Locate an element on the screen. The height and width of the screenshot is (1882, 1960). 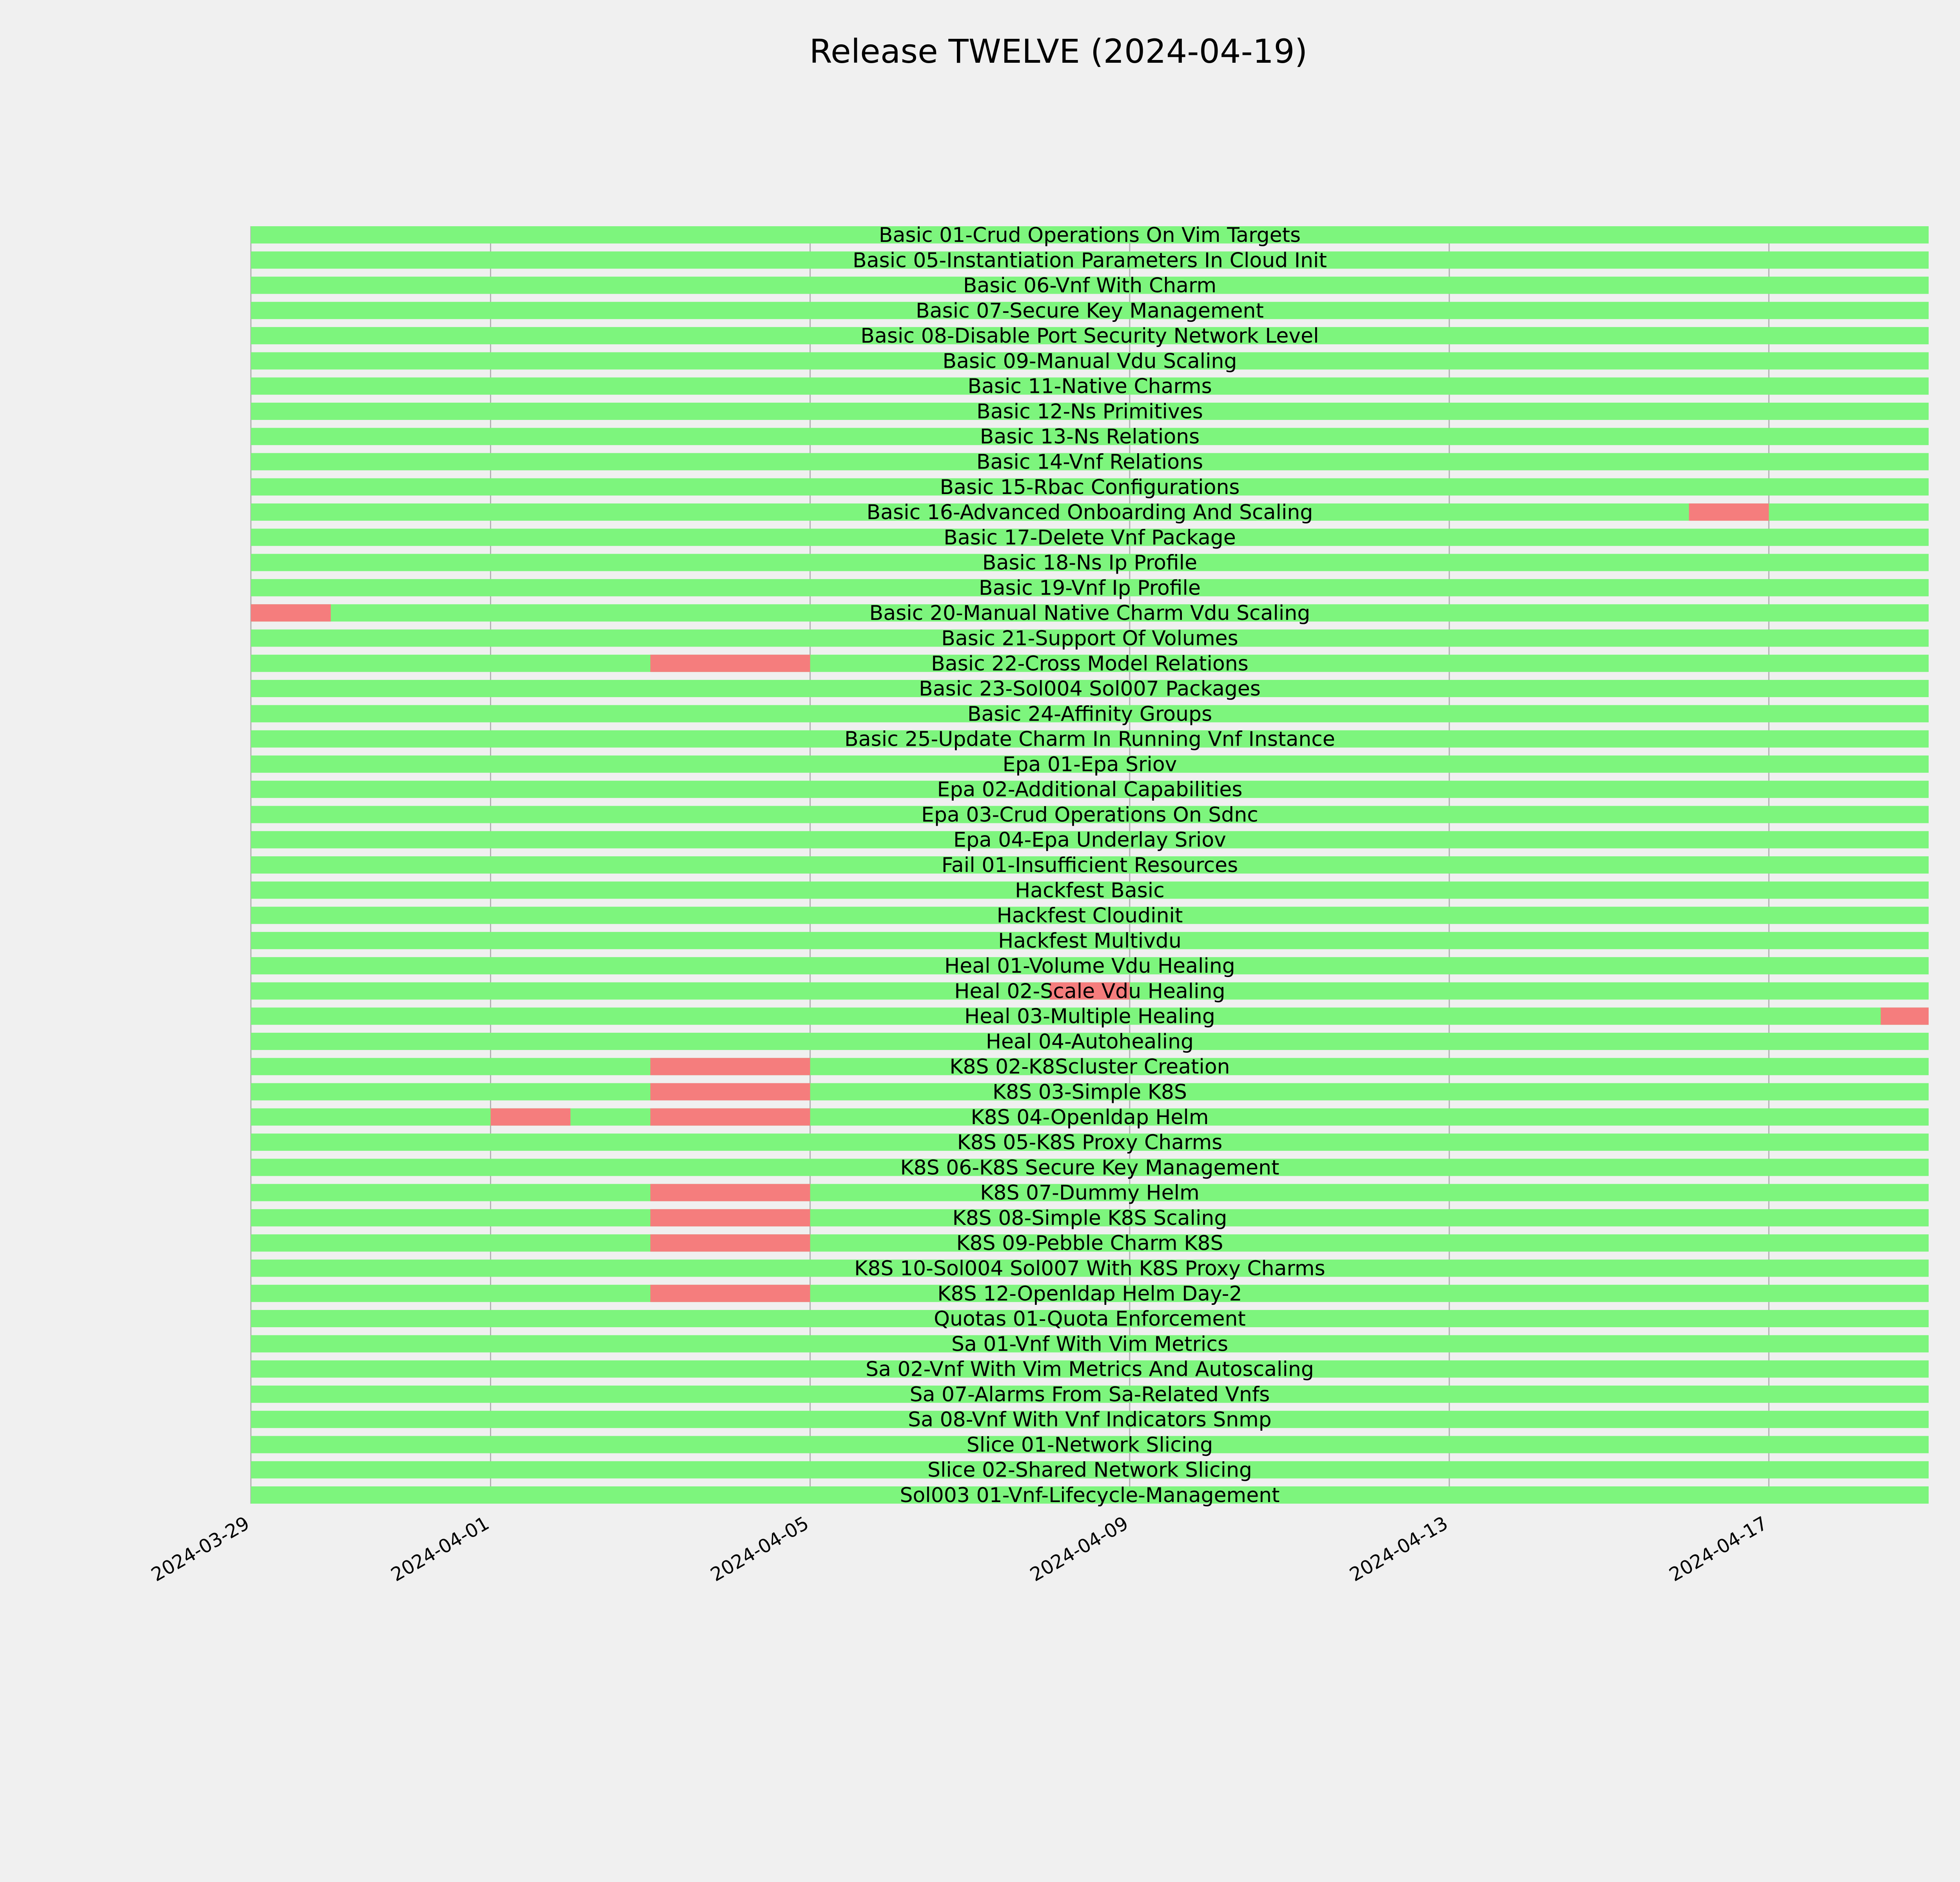
row-label: Heal 02-Scale Vdu Healing is located at coordinates (1089, 991).